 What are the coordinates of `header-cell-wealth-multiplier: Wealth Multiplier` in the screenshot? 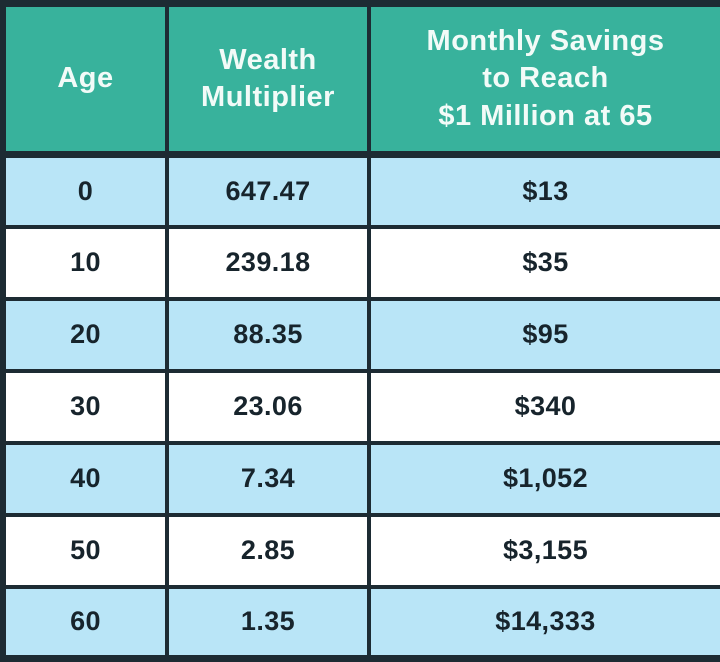 It's located at (268, 79).